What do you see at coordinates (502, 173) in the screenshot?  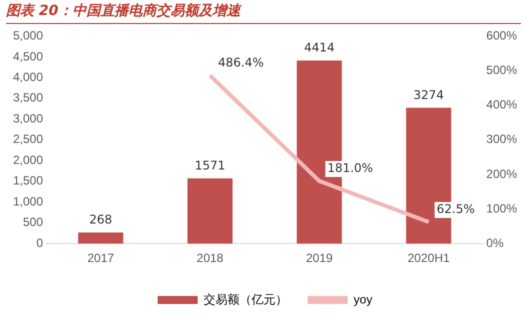 I see `y2-tick-label: 200%` at bounding box center [502, 173].